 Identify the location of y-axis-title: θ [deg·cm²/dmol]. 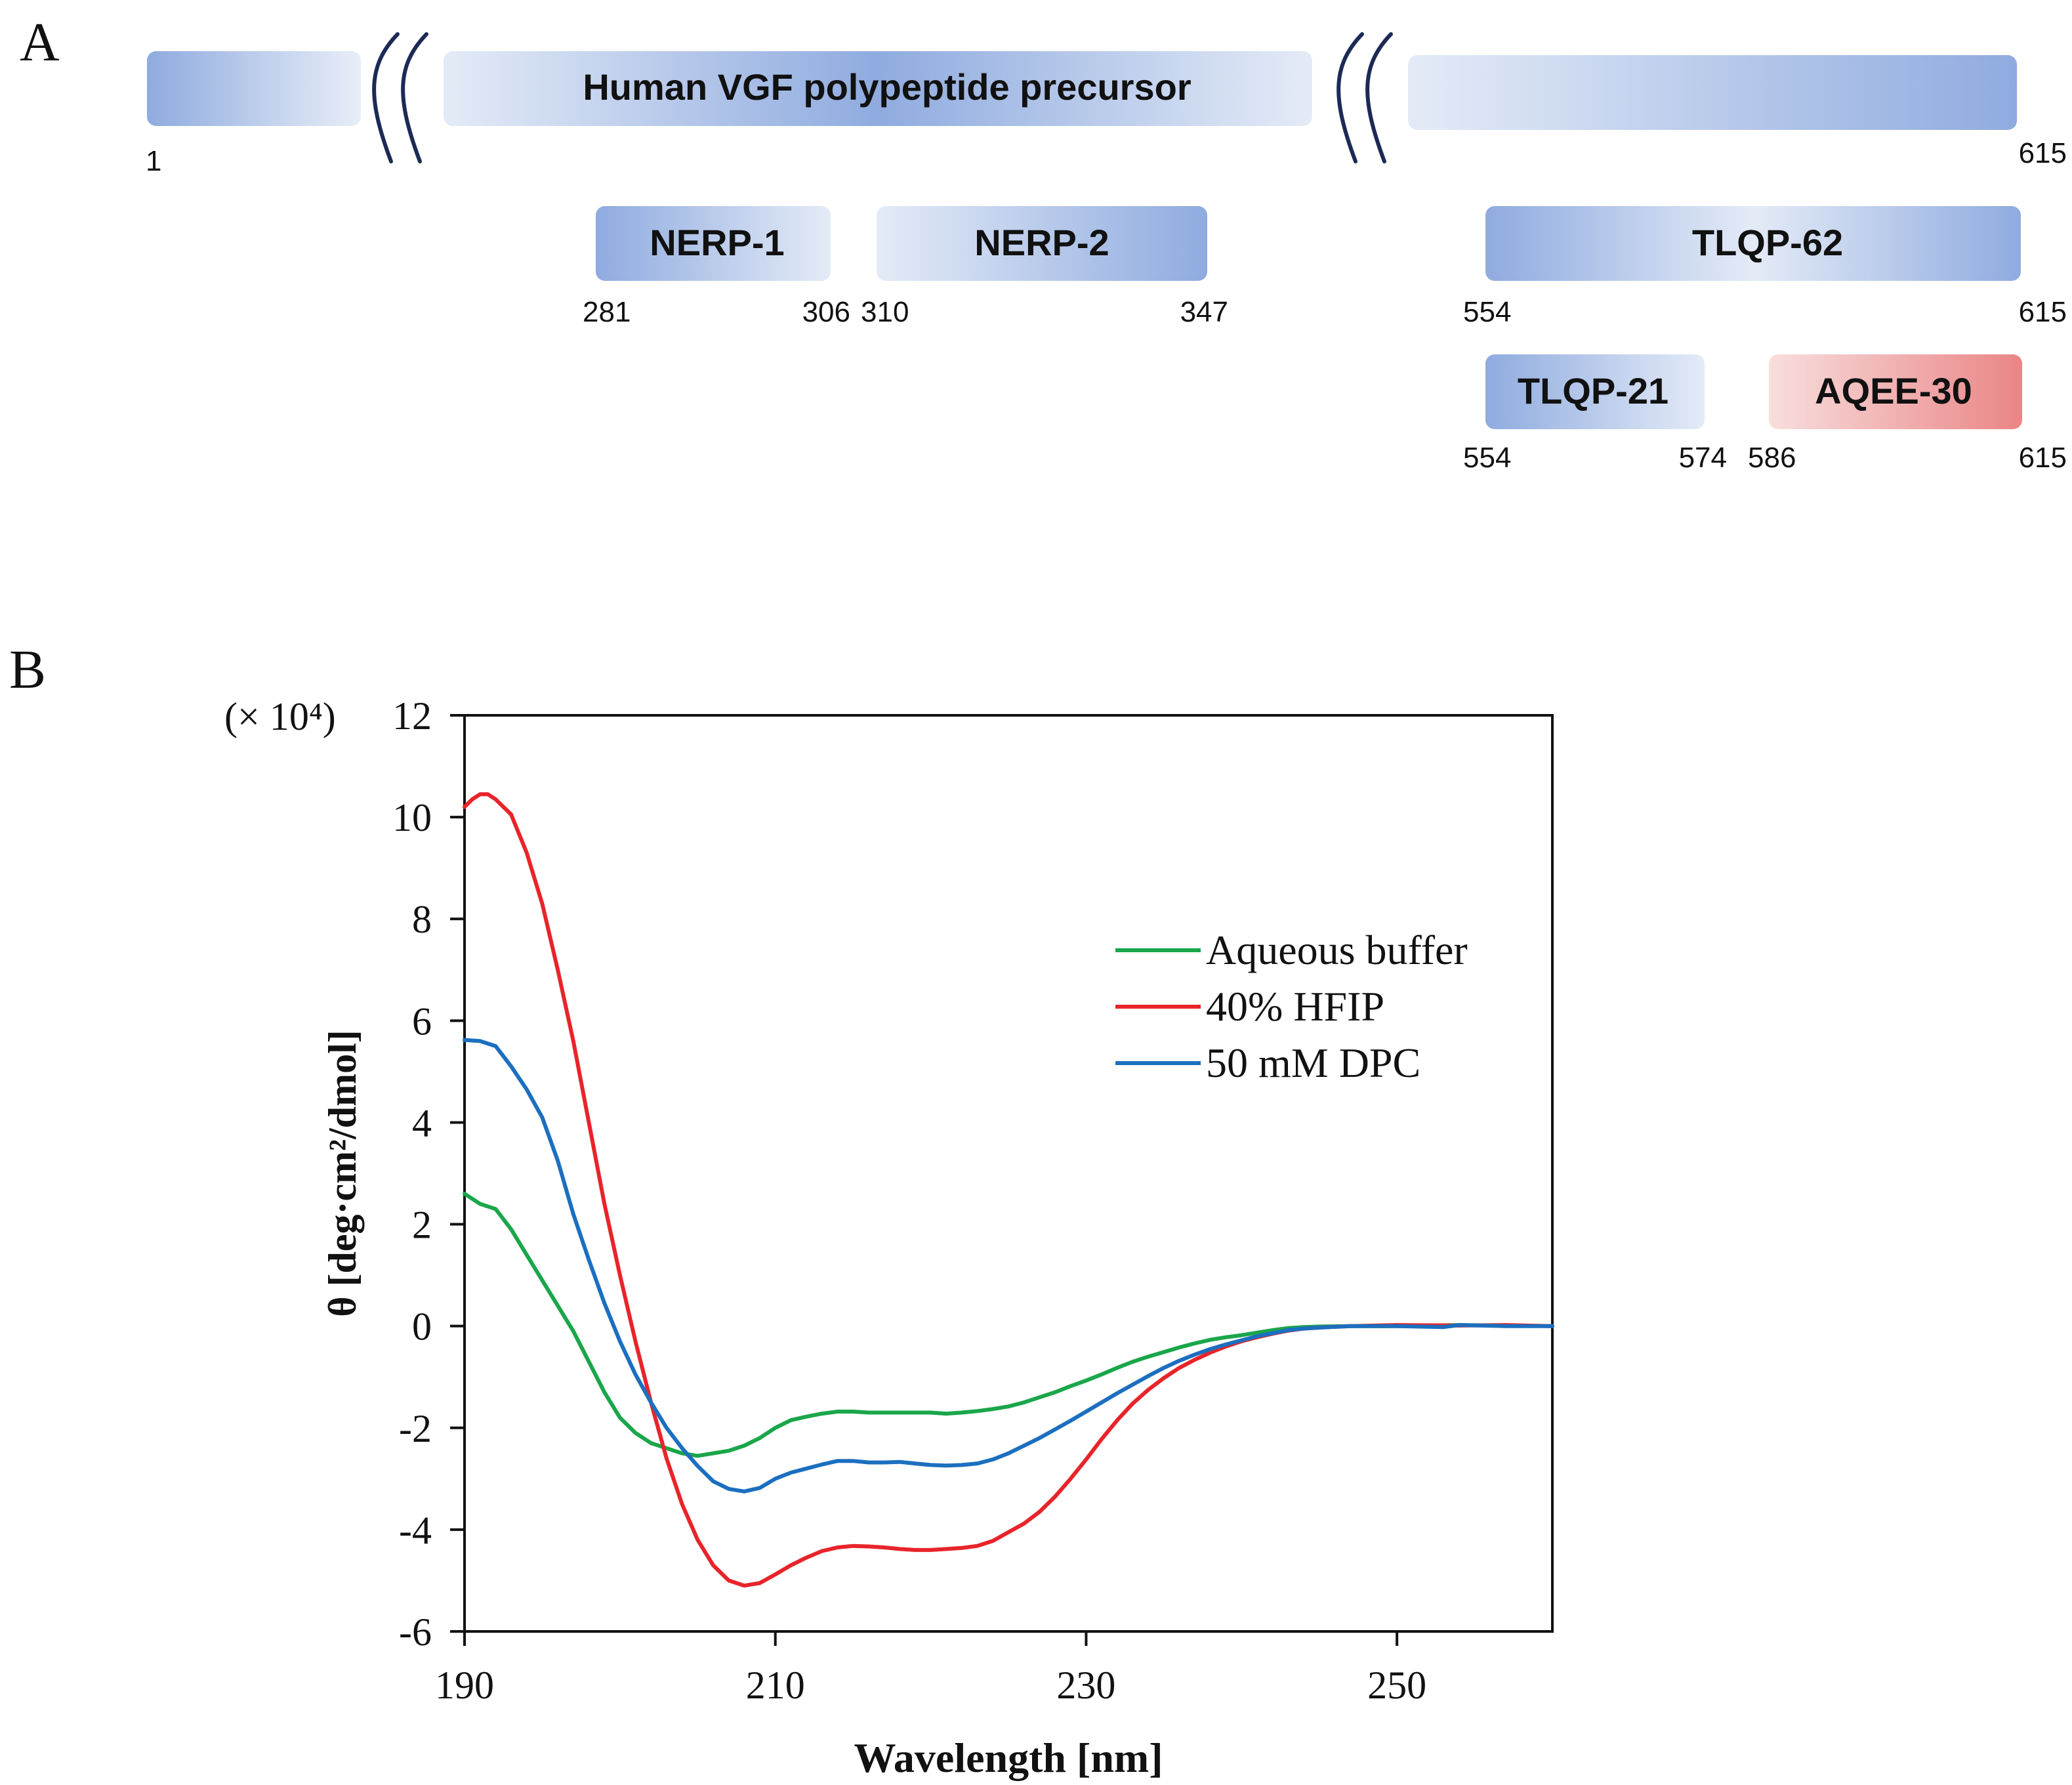
(343, 1173).